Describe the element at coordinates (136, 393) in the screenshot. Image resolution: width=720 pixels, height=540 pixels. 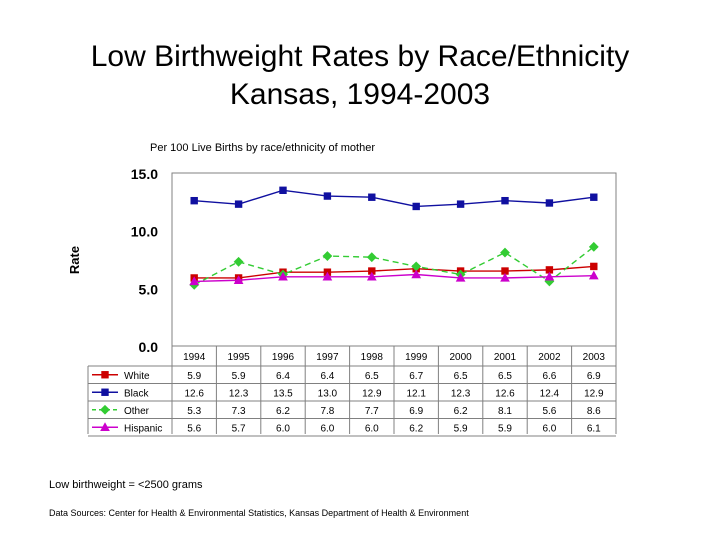
I see `legend-label-black: Black` at that location.